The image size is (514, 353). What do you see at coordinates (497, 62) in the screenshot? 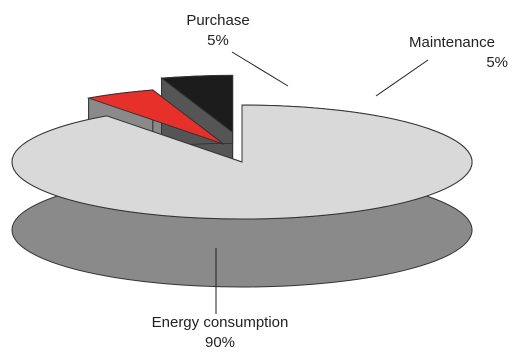
I see `label-maintenance-value: 5%` at bounding box center [497, 62].